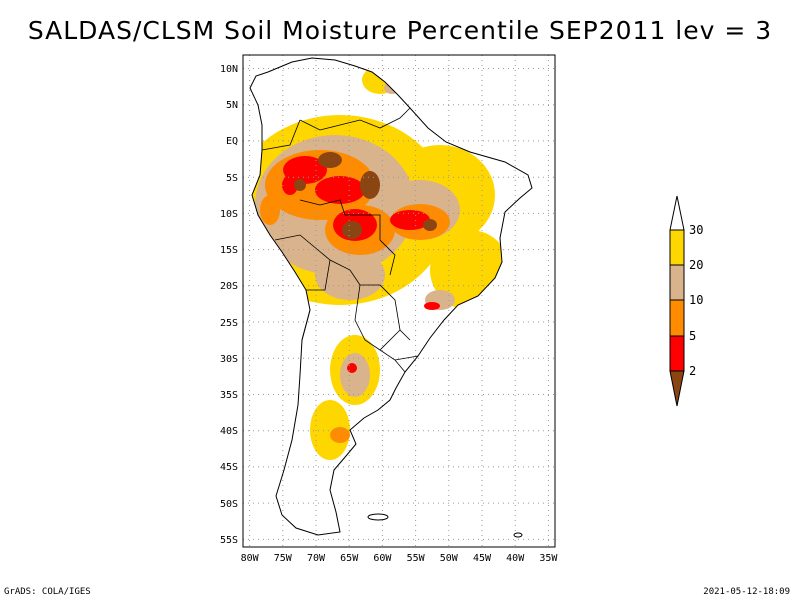  I want to click on lat-label: 20S, so click(229, 286).